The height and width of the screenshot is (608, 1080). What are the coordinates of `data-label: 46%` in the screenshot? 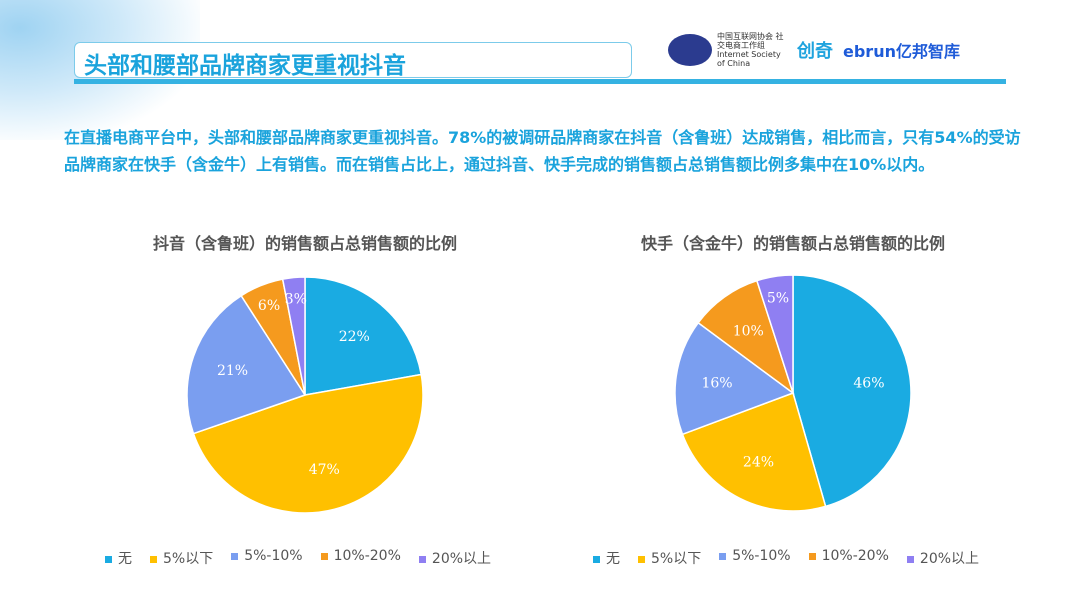 It's located at (868, 383).